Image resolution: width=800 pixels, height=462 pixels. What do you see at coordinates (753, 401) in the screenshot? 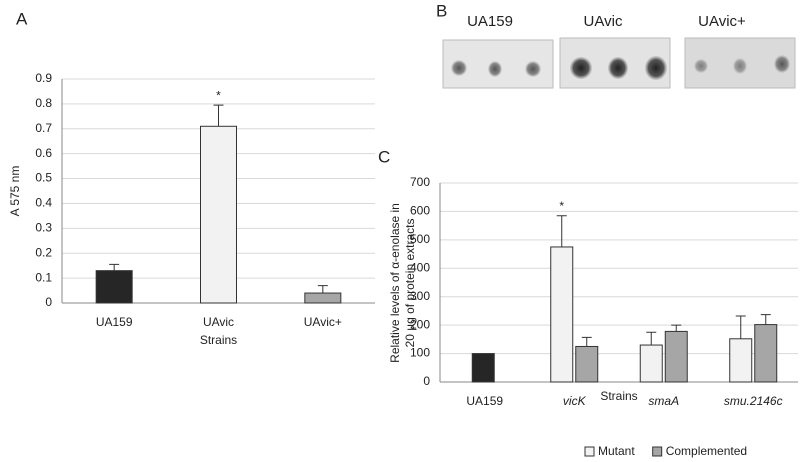
I see `x-tick-label: smu.2146c` at bounding box center [753, 401].